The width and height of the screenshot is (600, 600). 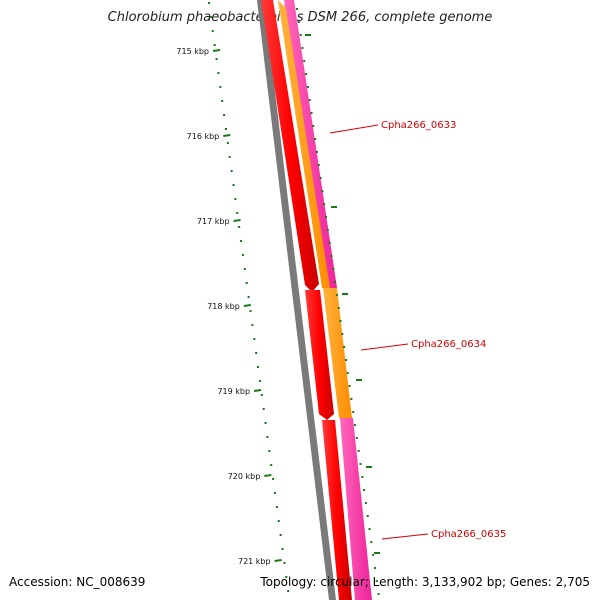 I want to click on gene-label-0633: Cpha266_0633, so click(x=418, y=125).